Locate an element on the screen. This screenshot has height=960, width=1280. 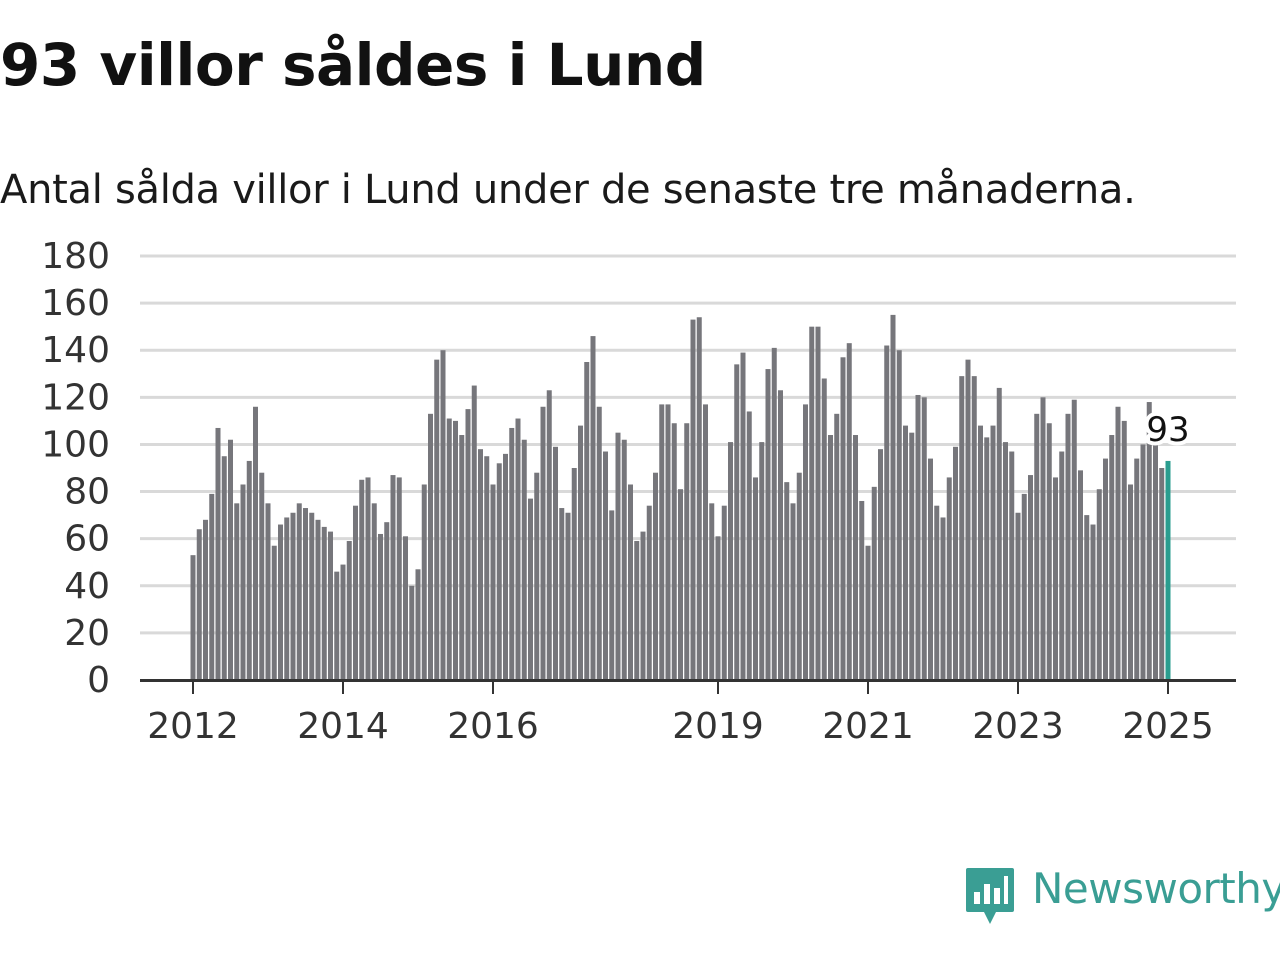
x-tick-label: 2019 is located at coordinates (718, 726).